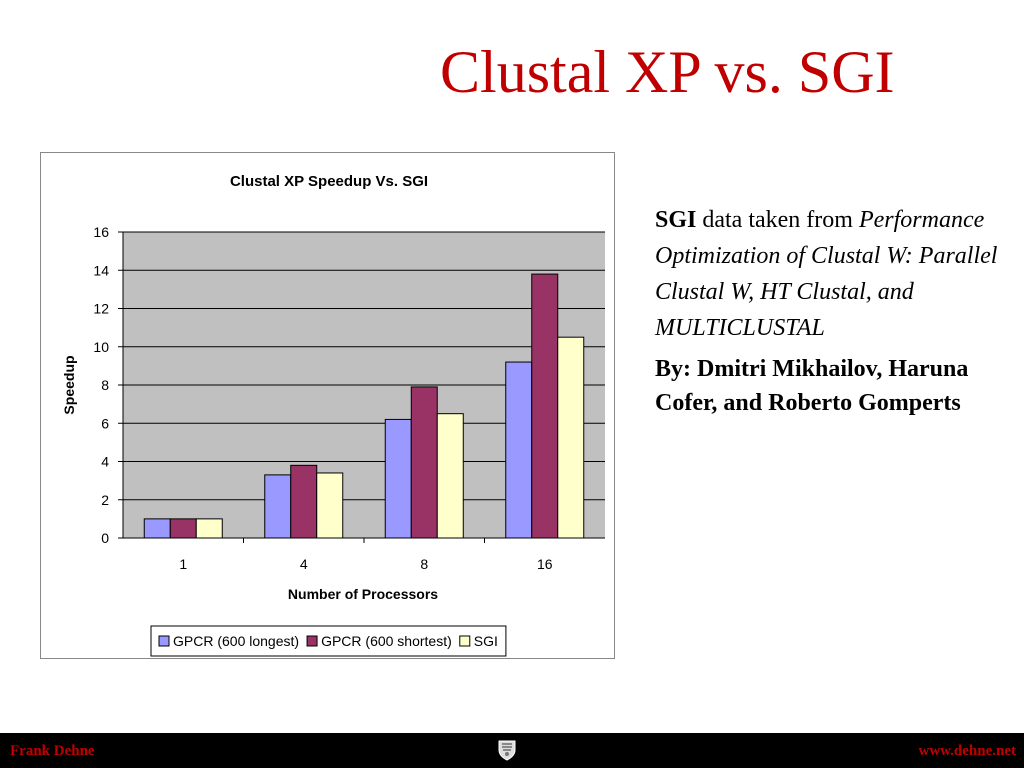  Describe the element at coordinates (386, 641) in the screenshot. I see `legend-label: GPCR (600 shortest)` at that location.